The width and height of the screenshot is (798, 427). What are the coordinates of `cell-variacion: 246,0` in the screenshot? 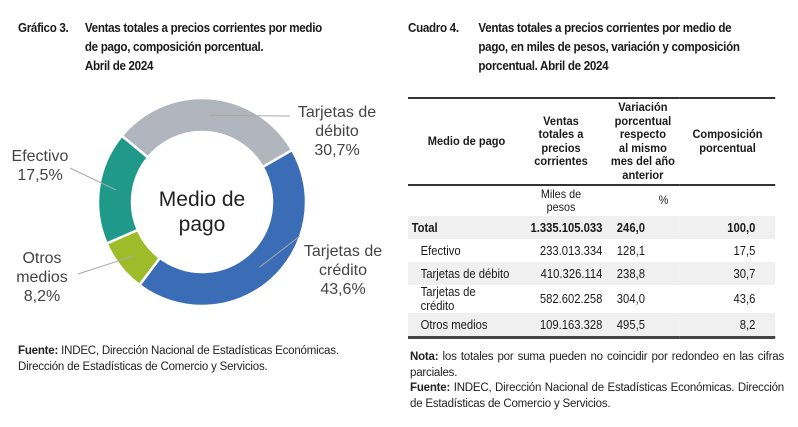 It's located at (643, 227).